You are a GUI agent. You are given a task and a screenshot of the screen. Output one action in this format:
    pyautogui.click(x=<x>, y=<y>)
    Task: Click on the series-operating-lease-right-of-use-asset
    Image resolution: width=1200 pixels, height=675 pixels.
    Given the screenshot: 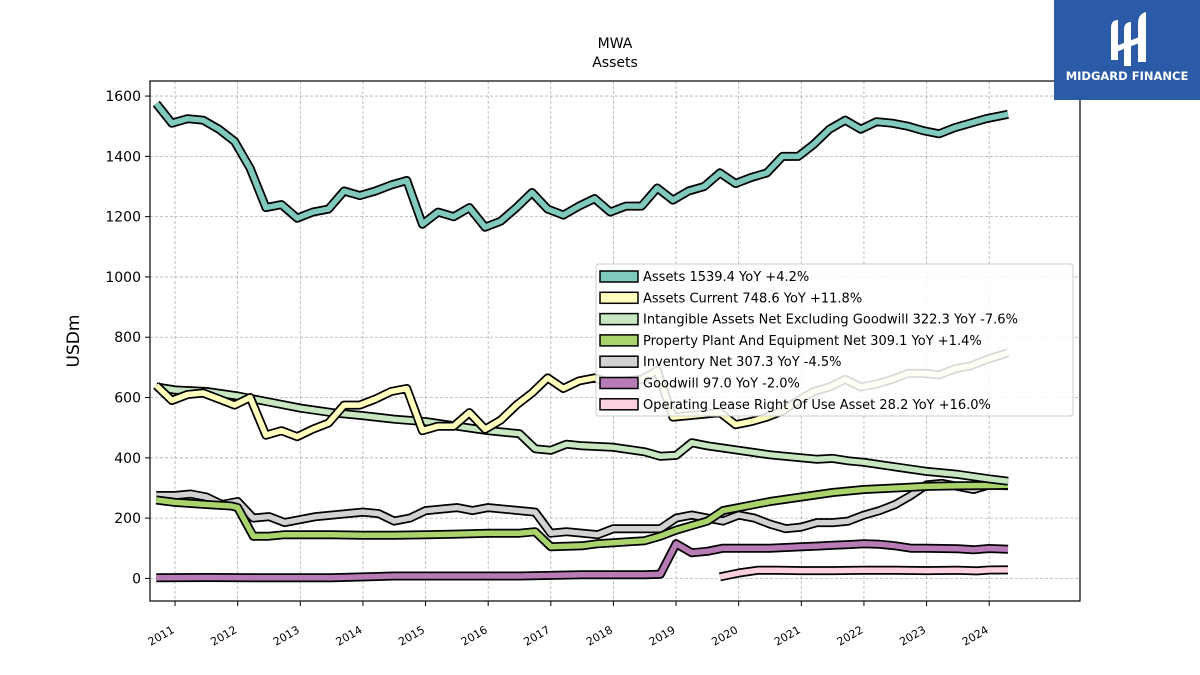 What is the action you would take?
    pyautogui.click(x=863, y=573)
    